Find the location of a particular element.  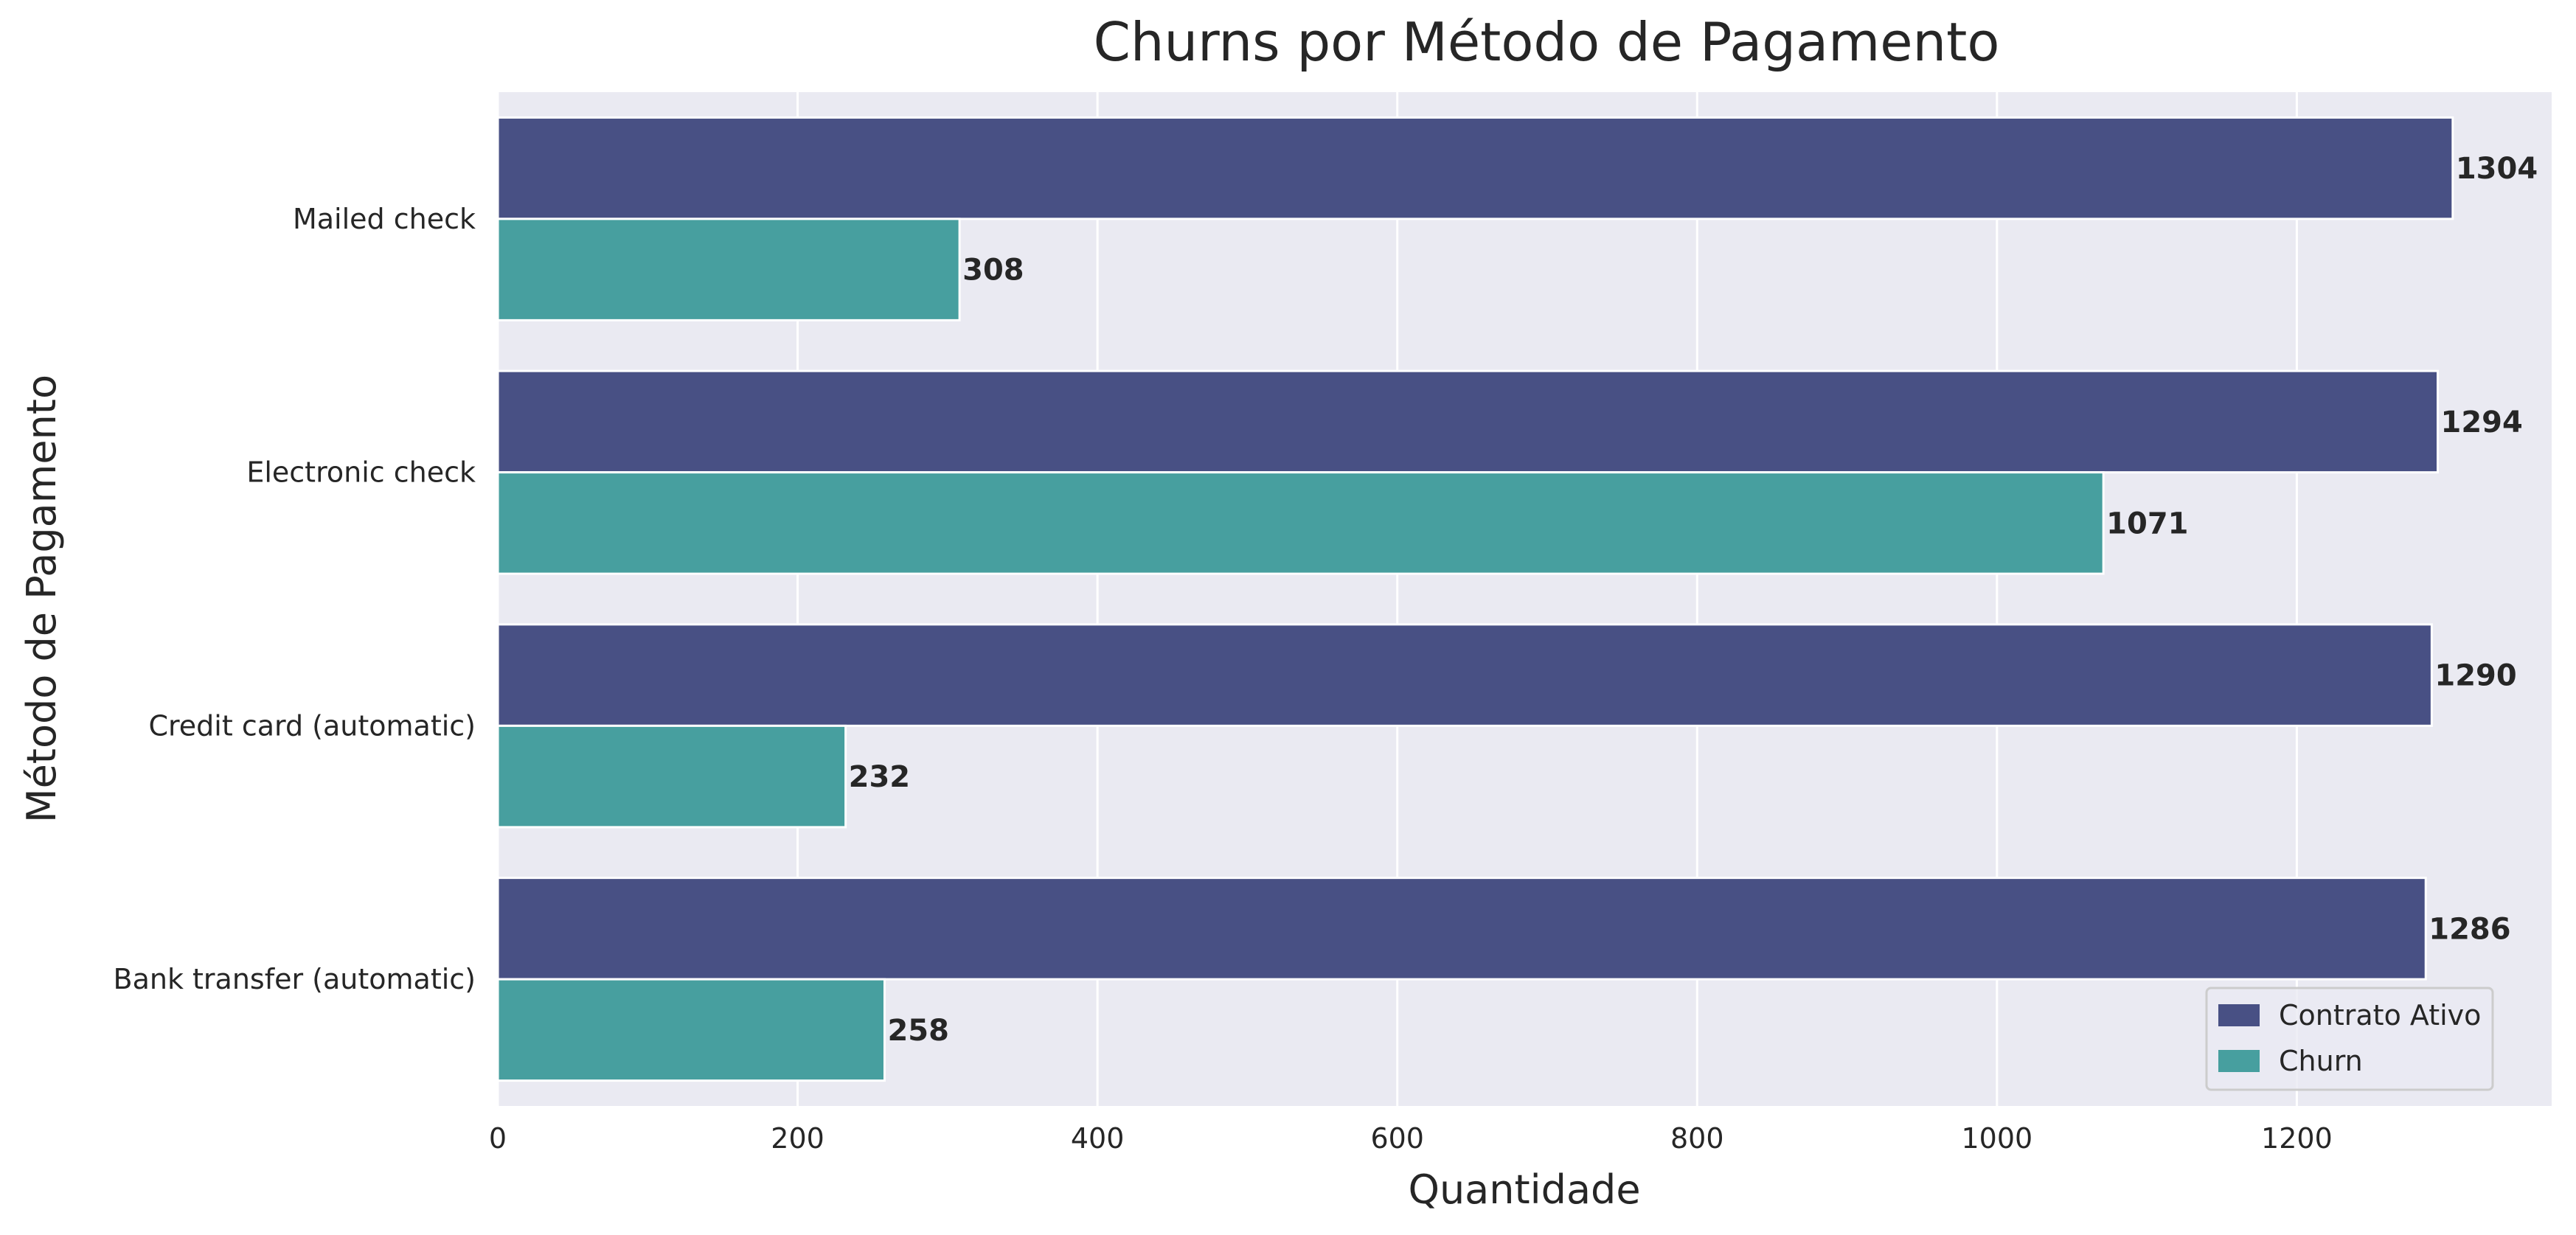

legend: Contrato Ativo Churn is located at coordinates (2349, 1039).